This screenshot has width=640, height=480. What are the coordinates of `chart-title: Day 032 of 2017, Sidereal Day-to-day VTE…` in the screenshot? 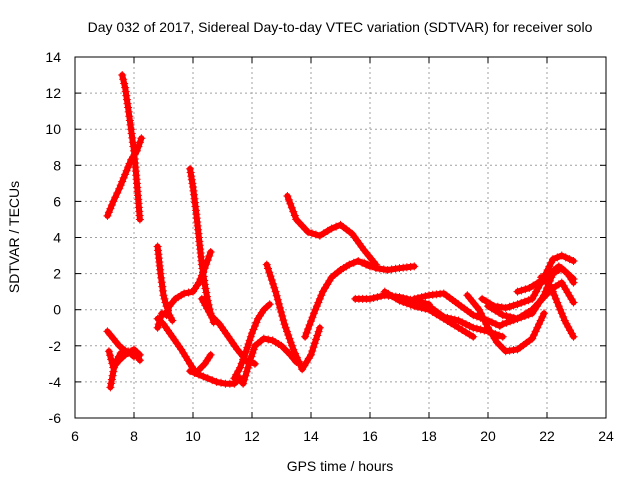 It's located at (340, 27).